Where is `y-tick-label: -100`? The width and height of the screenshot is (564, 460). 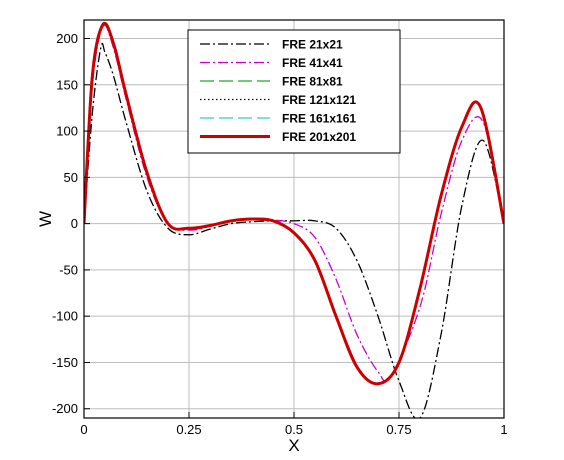
y-tick-label: -100 is located at coordinates (65, 316).